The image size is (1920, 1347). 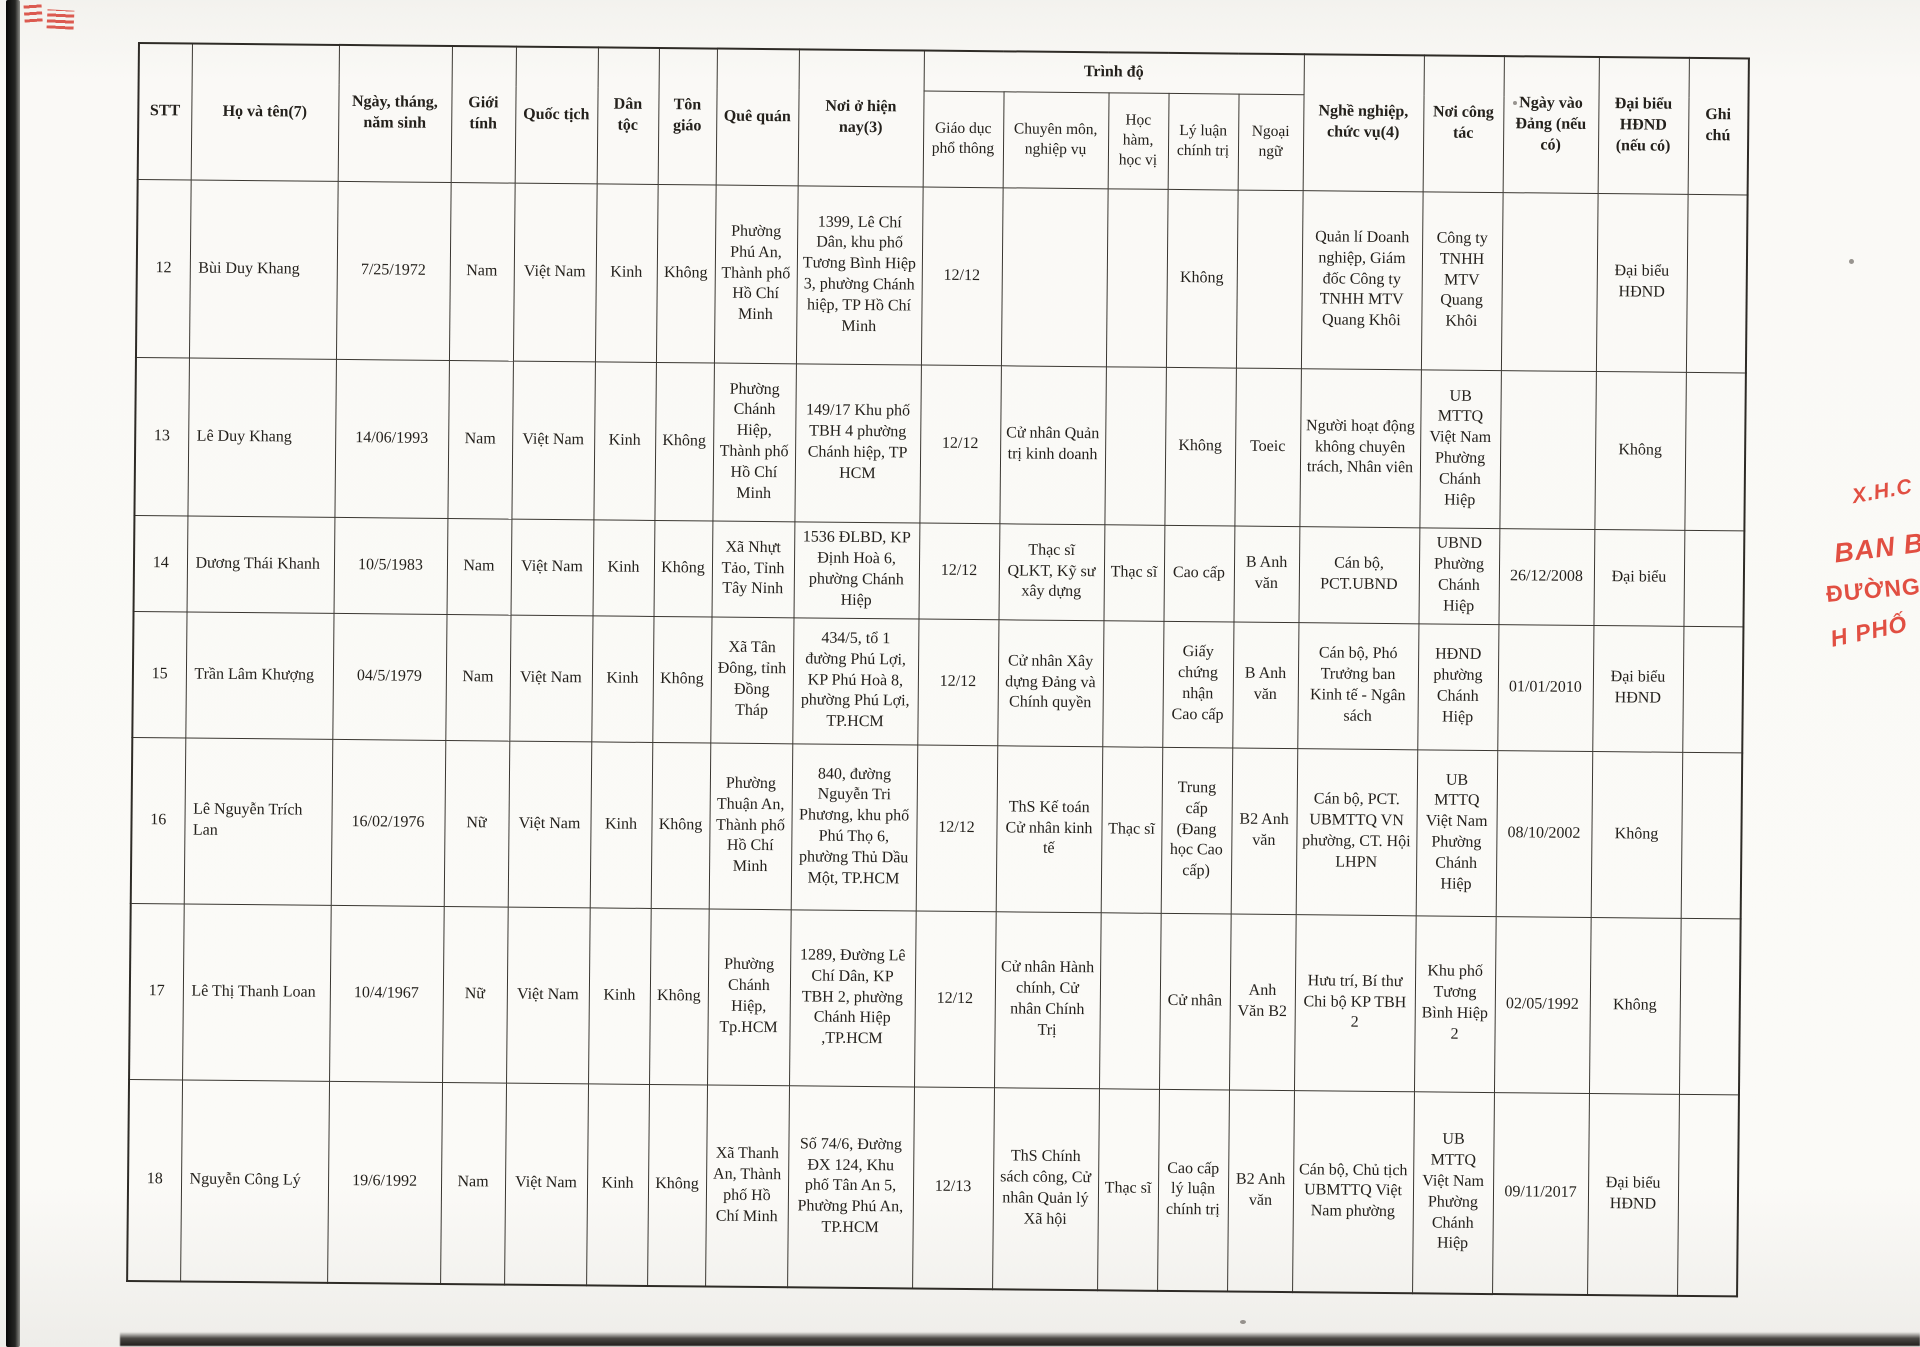 I want to click on cell-workplace: Công ty TNHH MTV Quang Khôi, so click(x=1461, y=281).